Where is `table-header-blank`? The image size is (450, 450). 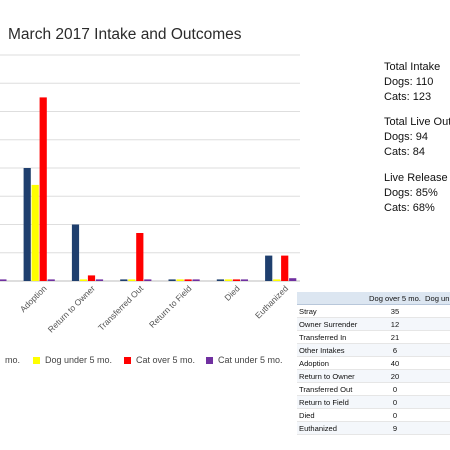
table-header-blank is located at coordinates (332, 298).